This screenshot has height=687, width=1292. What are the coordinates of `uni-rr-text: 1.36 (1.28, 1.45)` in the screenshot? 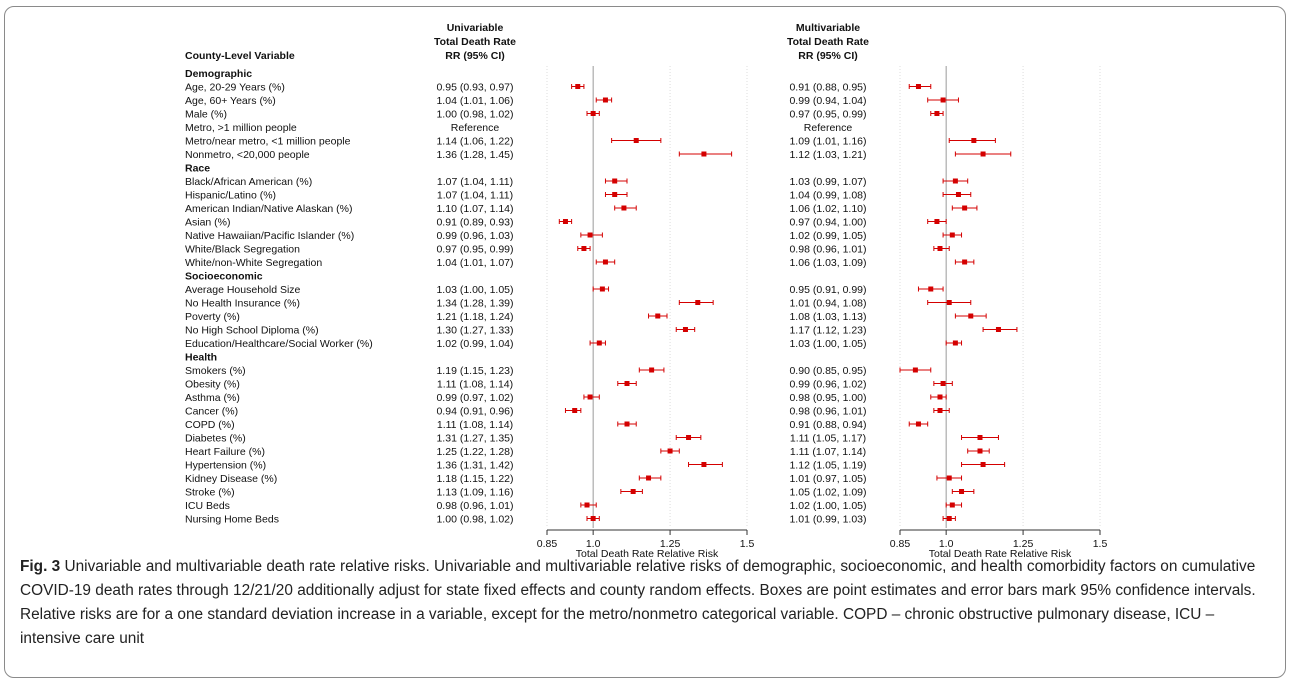 It's located at (474, 155).